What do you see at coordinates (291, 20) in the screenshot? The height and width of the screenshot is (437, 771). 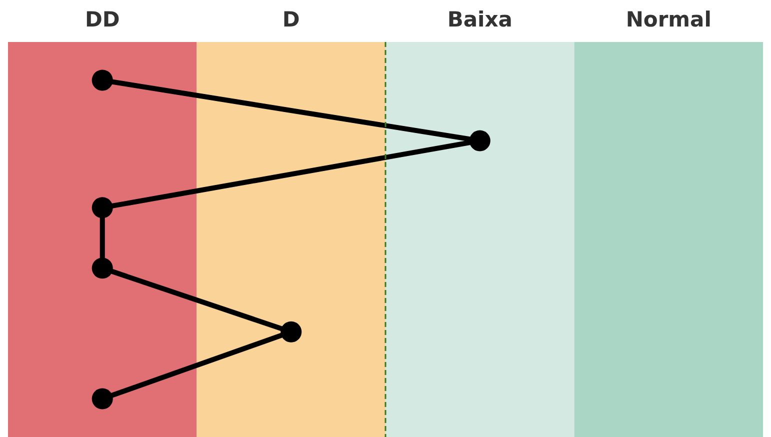 I see `x-tick-label: D` at bounding box center [291, 20].